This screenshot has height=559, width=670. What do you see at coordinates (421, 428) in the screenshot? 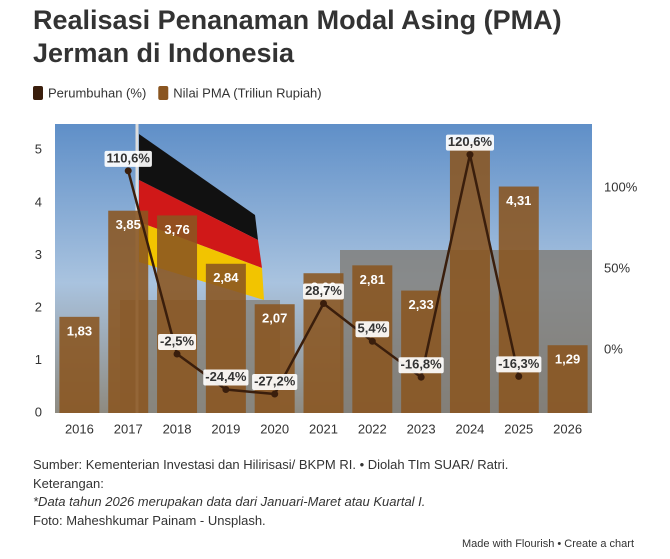
I see `x-tick-label: 2023` at bounding box center [421, 428].